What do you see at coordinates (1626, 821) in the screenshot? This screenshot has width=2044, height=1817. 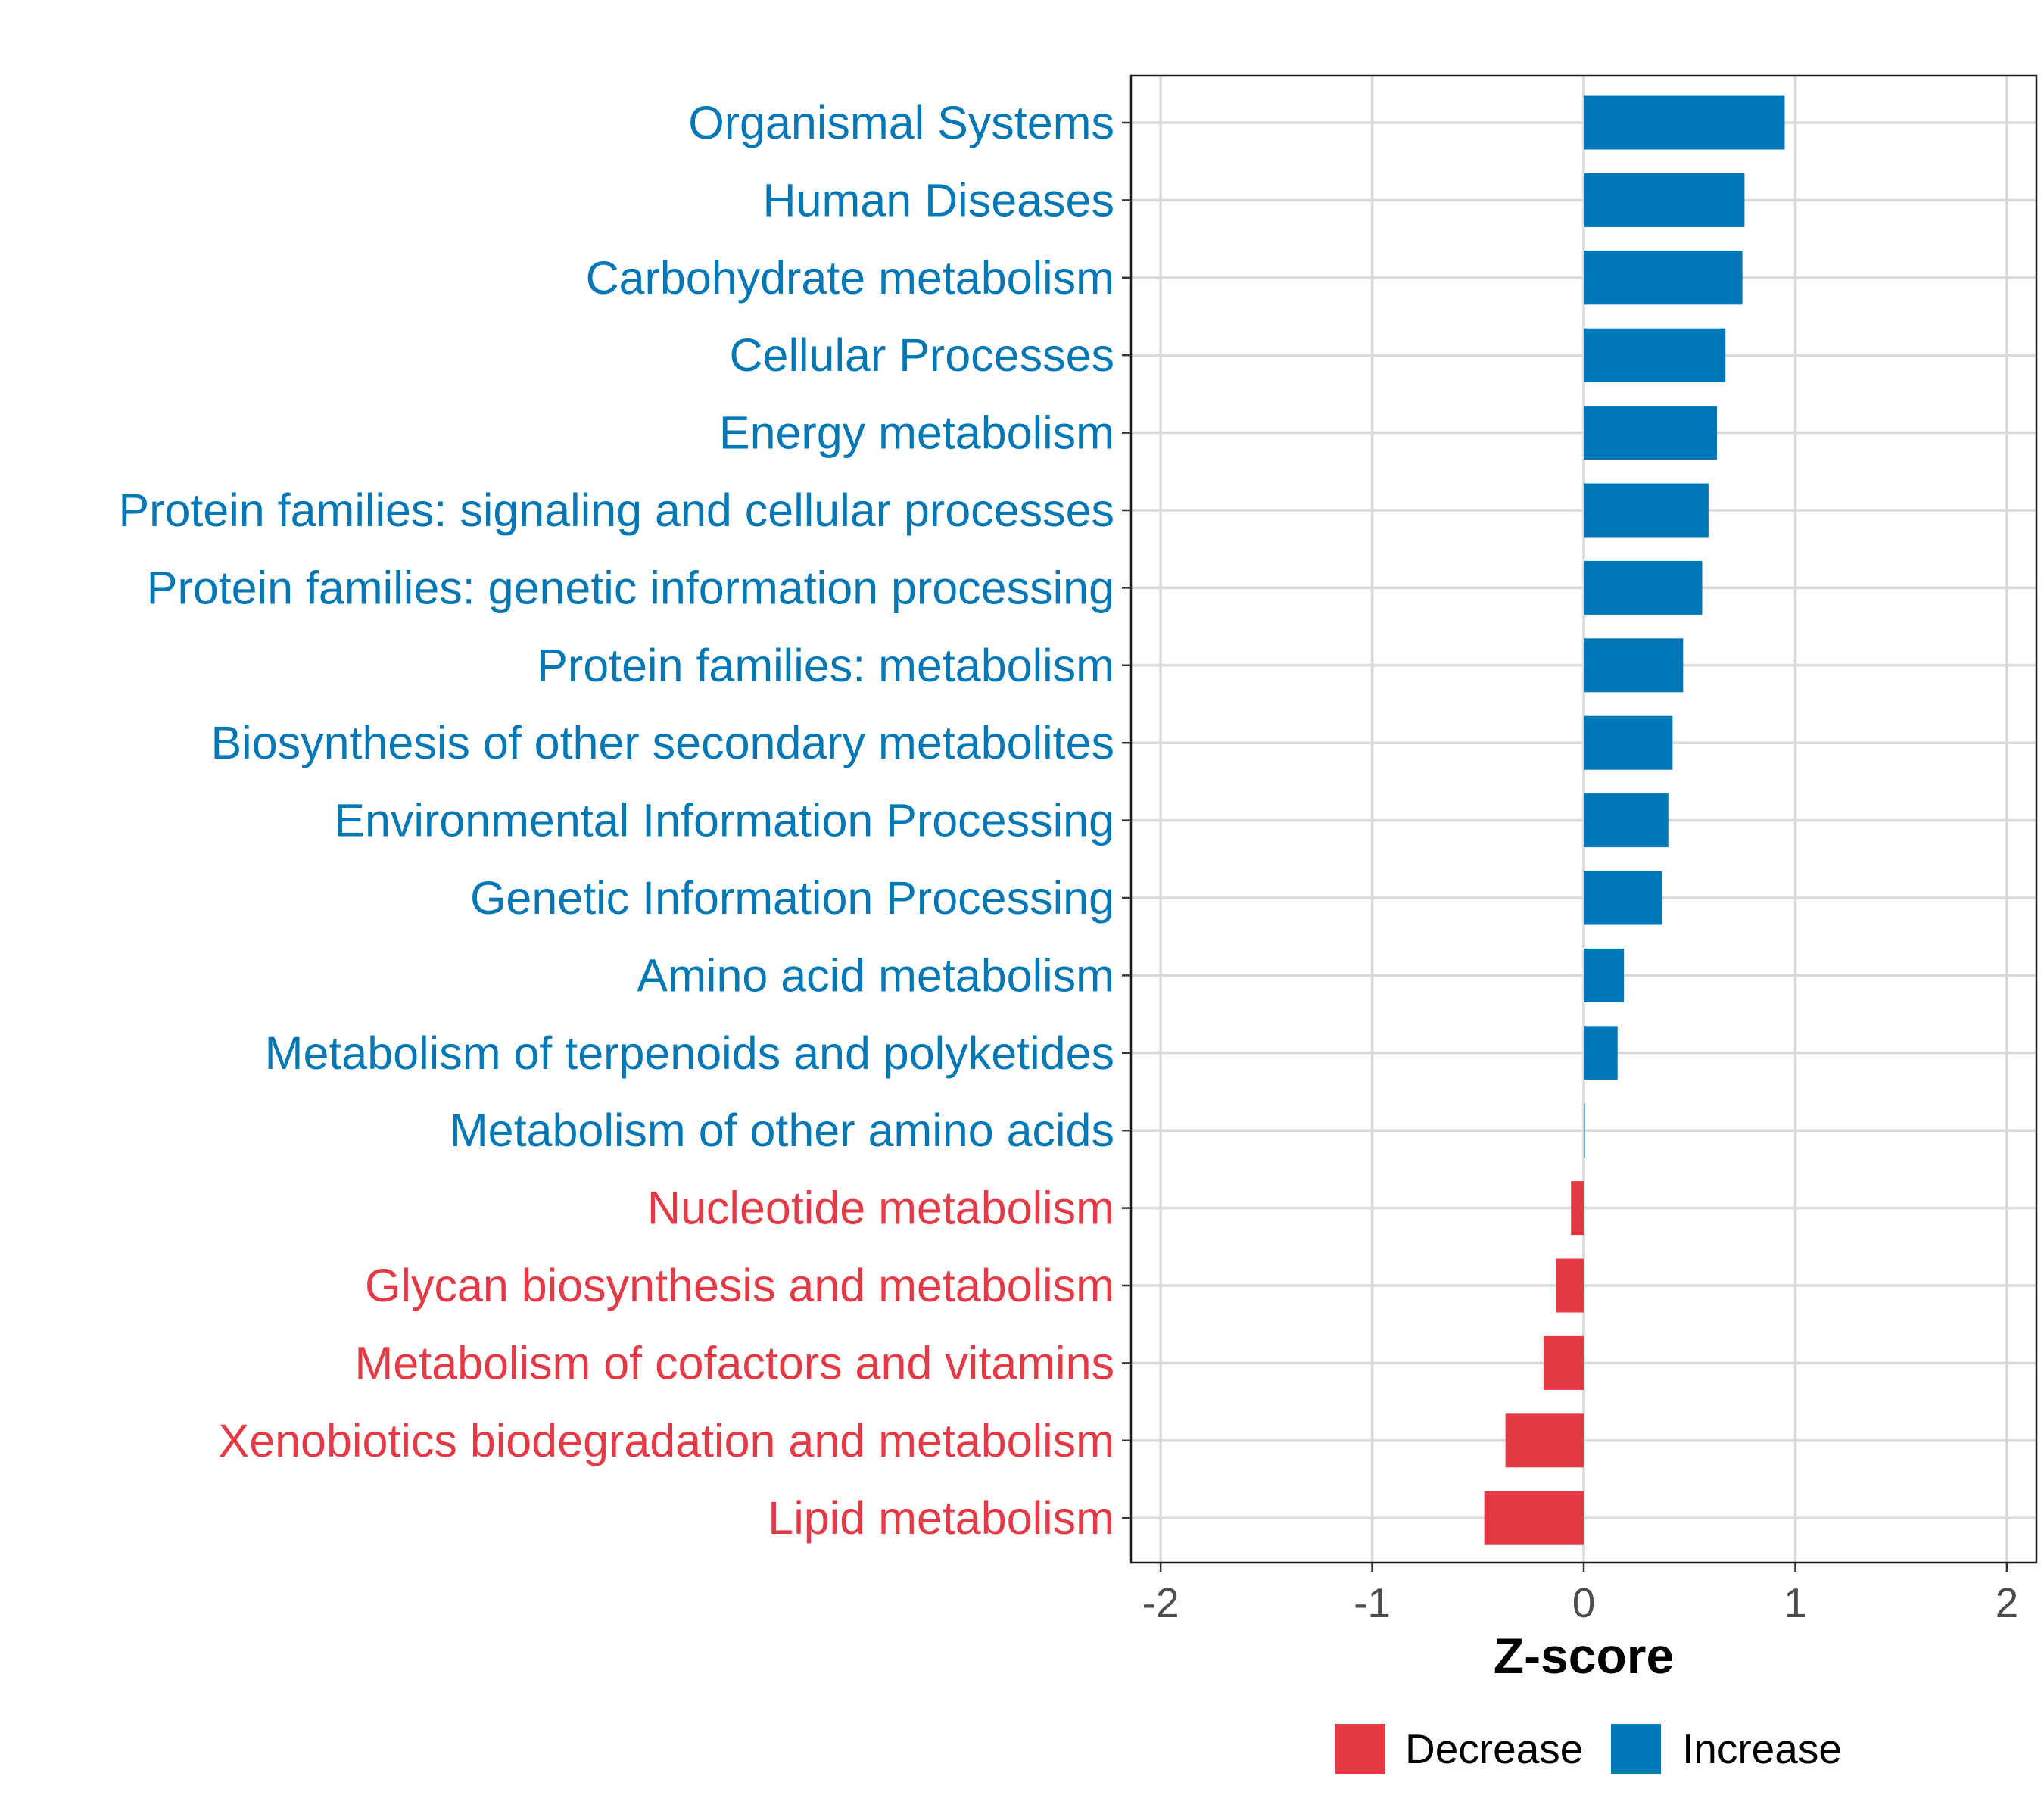 I see `bar-environmental-information-processing` at bounding box center [1626, 821].